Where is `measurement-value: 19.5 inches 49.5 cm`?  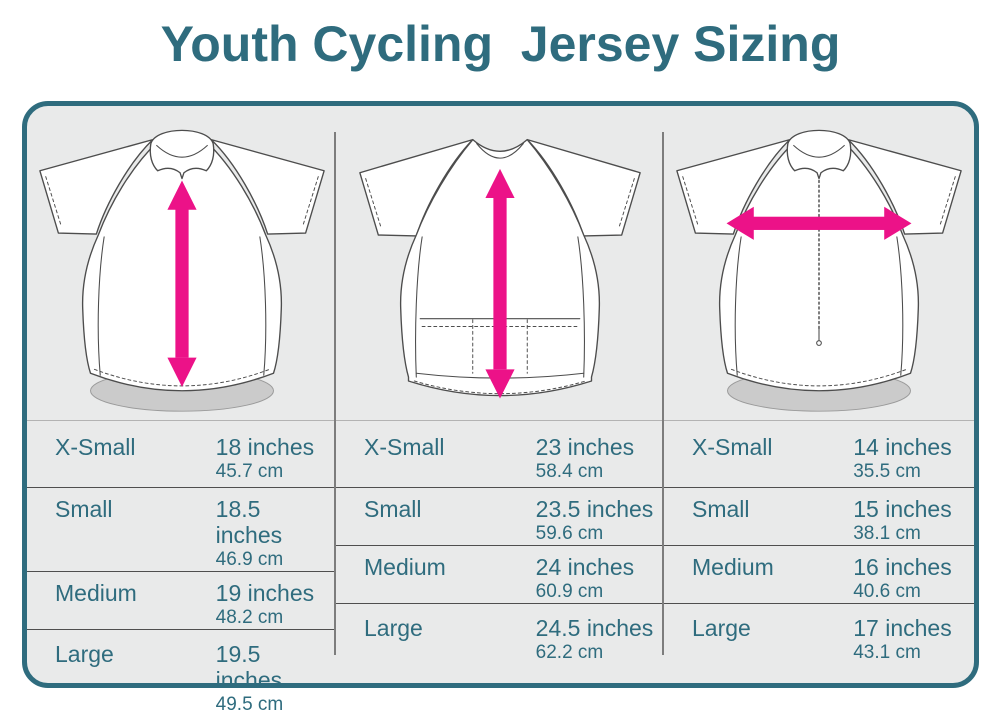 measurement-value: 19.5 inches 49.5 cm is located at coordinates (274, 678).